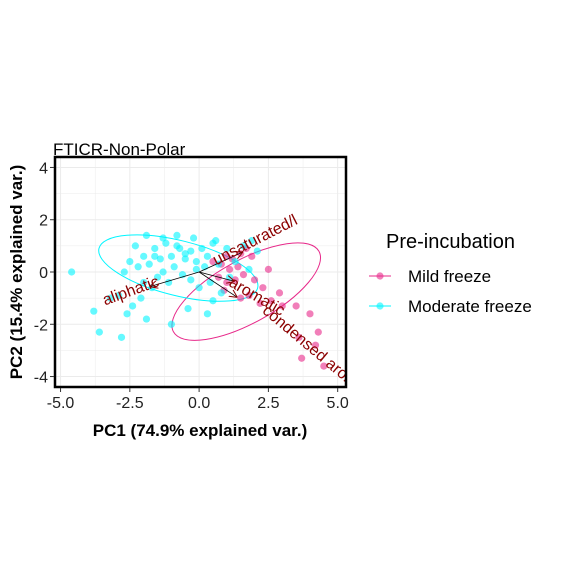  I want to click on y-tick-label: -4, so click(41, 378).